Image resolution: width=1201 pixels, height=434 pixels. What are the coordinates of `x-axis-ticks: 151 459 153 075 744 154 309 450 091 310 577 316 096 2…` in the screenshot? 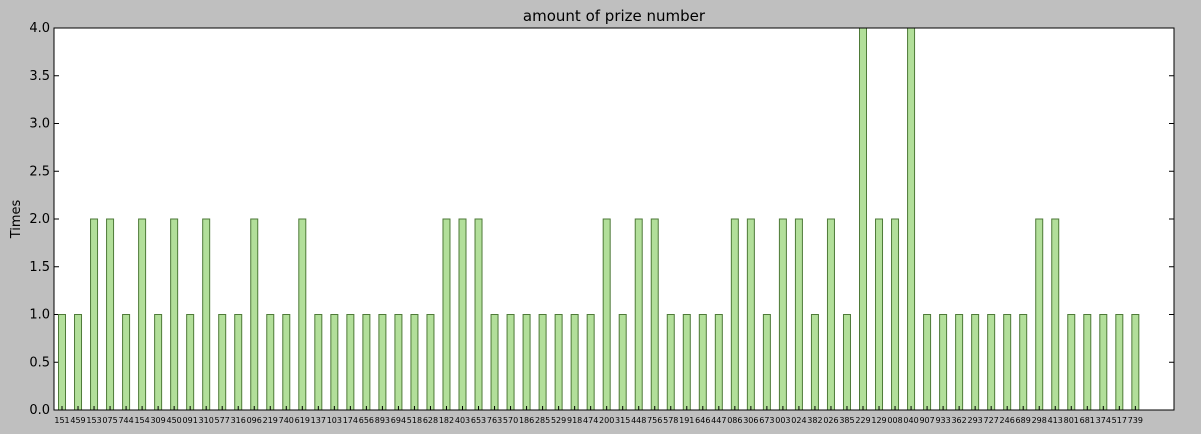 It's located at (598, 415).